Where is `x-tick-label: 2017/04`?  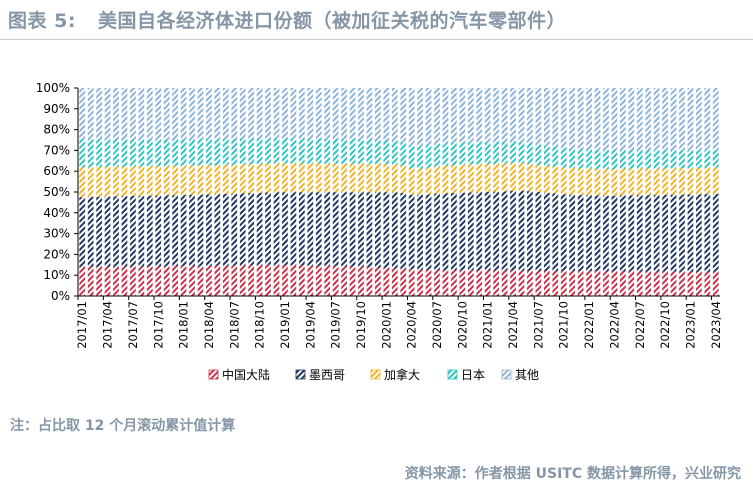
x-tick-label: 2017/04 is located at coordinates (108, 325).